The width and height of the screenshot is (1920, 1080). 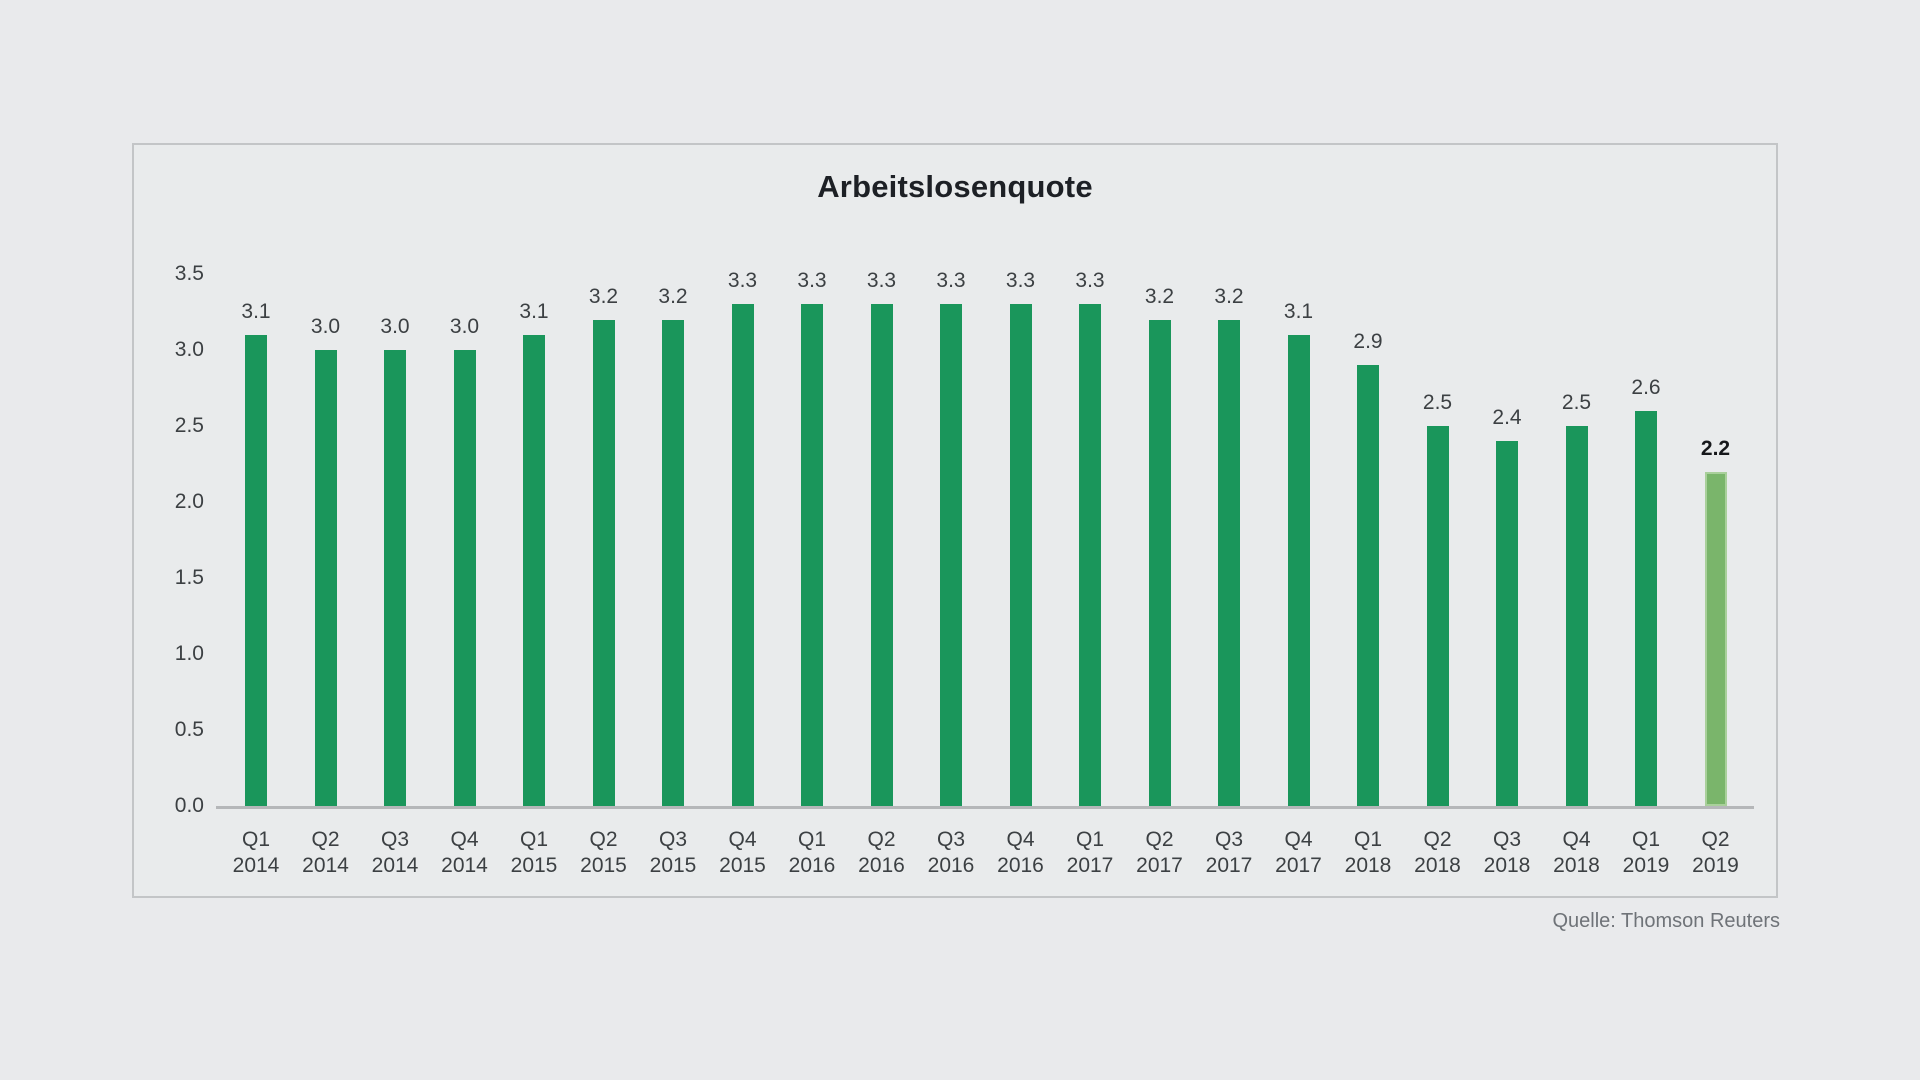 What do you see at coordinates (1159, 852) in the screenshot?
I see `x-axis-tick-label: Q2 2017` at bounding box center [1159, 852].